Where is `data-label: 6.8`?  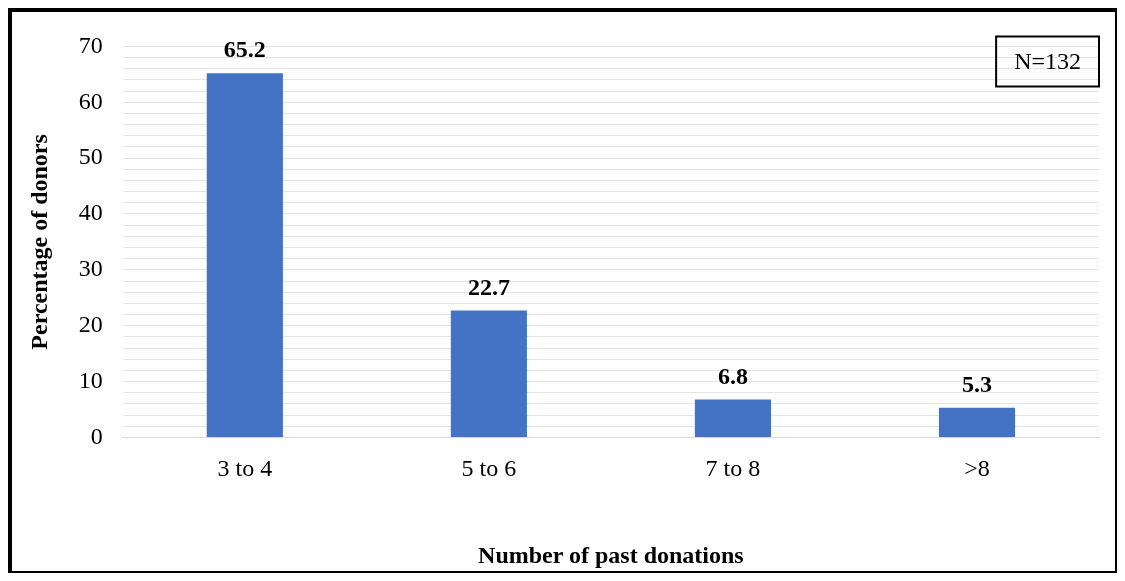 data-label: 6.8 is located at coordinates (732, 375).